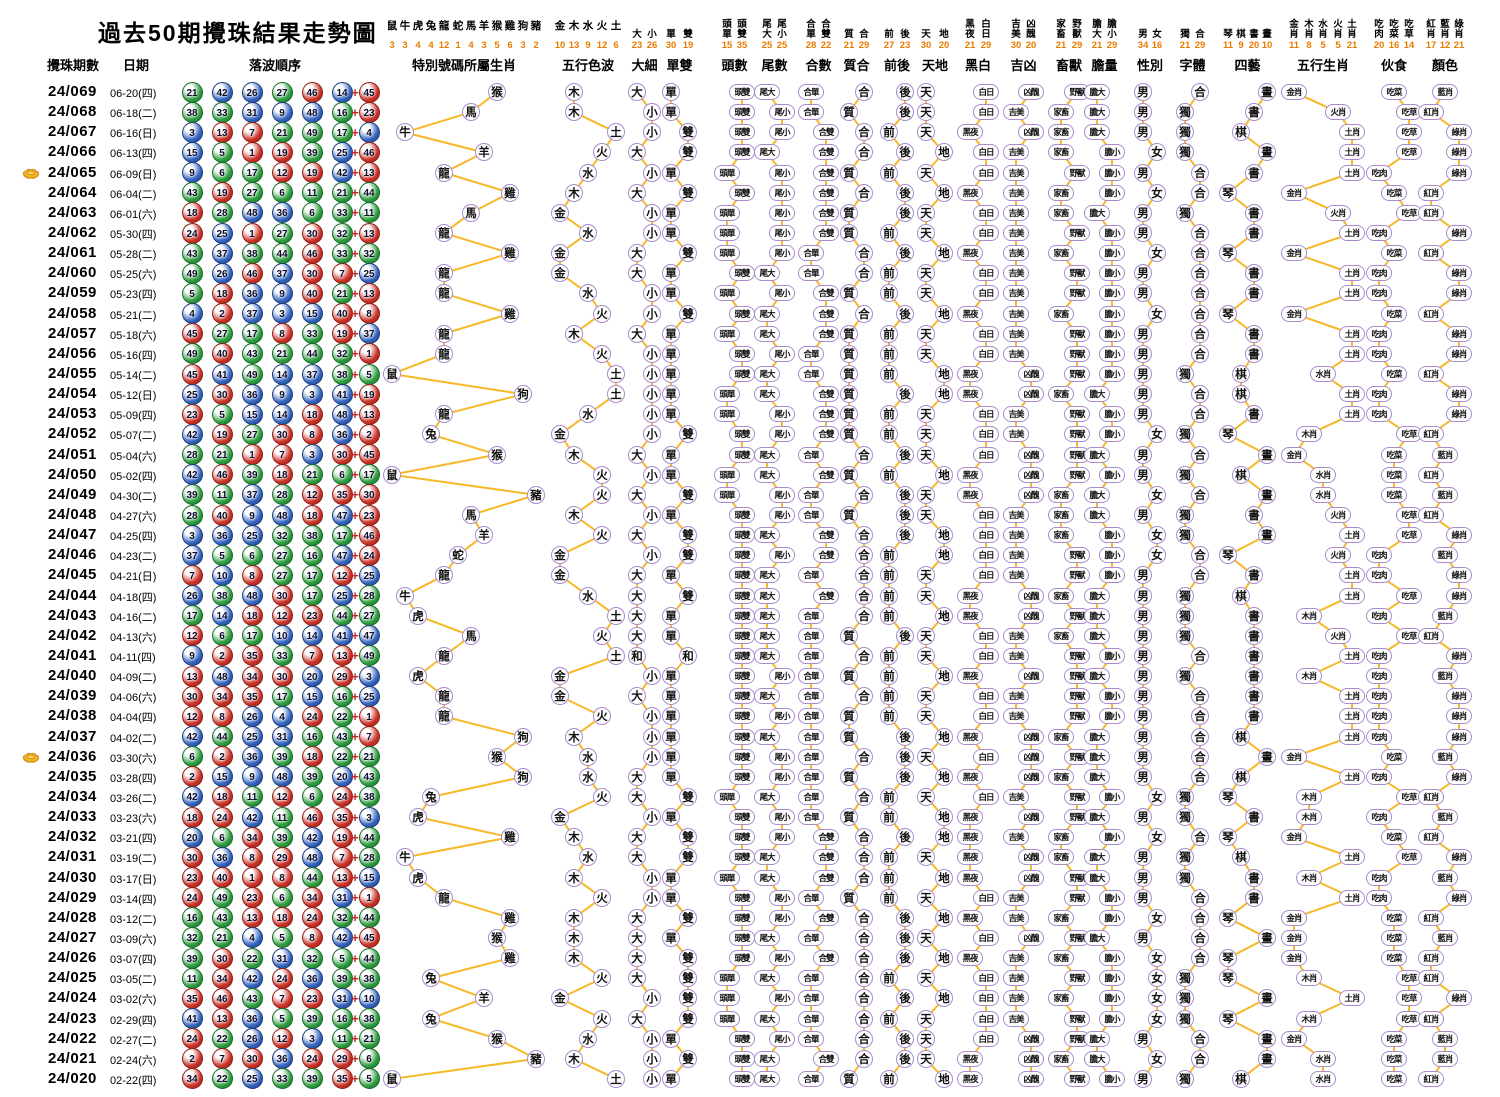  What do you see at coordinates (510, 45) in the screenshot?
I see `subcolumn-count: 6` at bounding box center [510, 45].